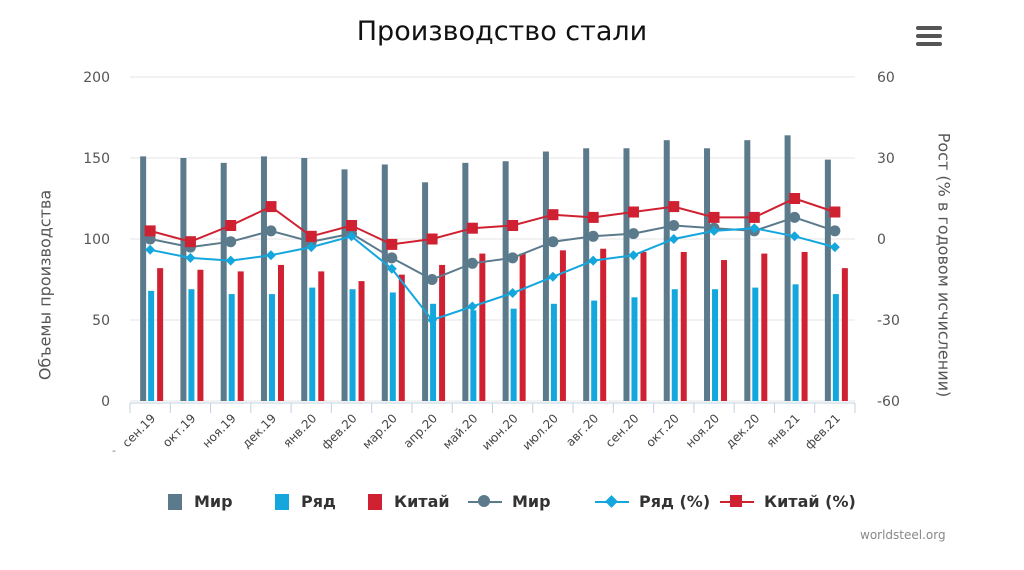 This screenshot has height=570, width=1024. Describe the element at coordinates (540, 431) in the screenshot. I see `x-tick-label: июл.20` at that location.